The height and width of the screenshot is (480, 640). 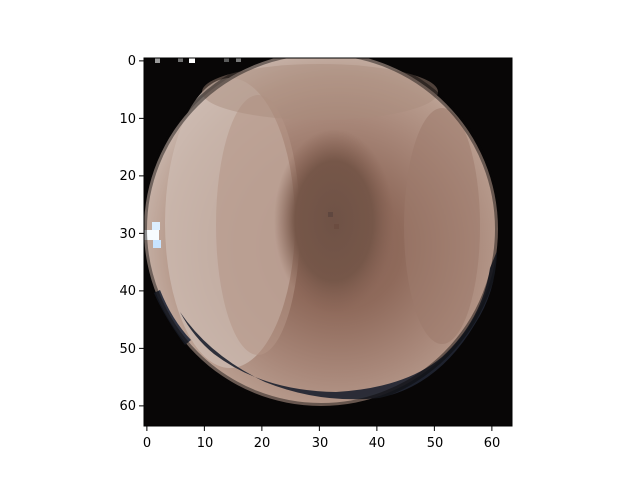 I want to click on y-tick-label: 50, so click(x=127, y=349).